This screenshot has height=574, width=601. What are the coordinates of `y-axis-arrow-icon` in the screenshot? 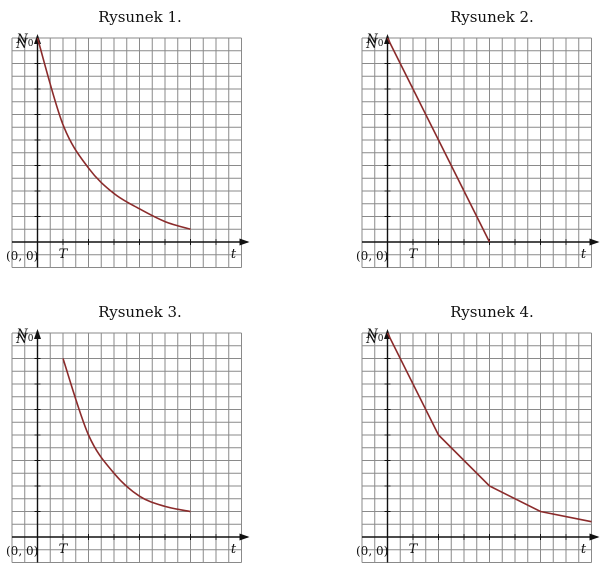 It's located at (37, 334).